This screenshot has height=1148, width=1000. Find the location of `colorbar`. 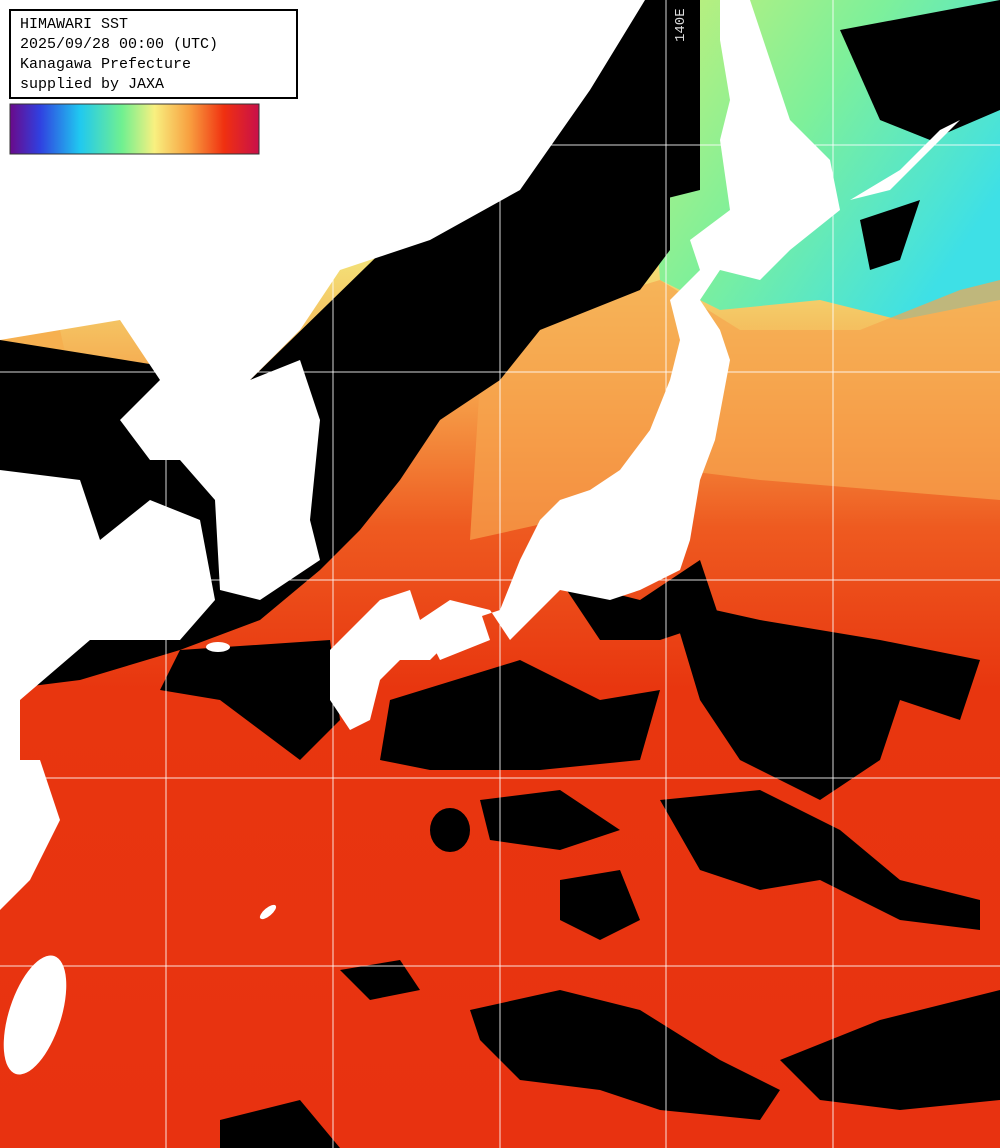

colorbar is located at coordinates (134, 129).